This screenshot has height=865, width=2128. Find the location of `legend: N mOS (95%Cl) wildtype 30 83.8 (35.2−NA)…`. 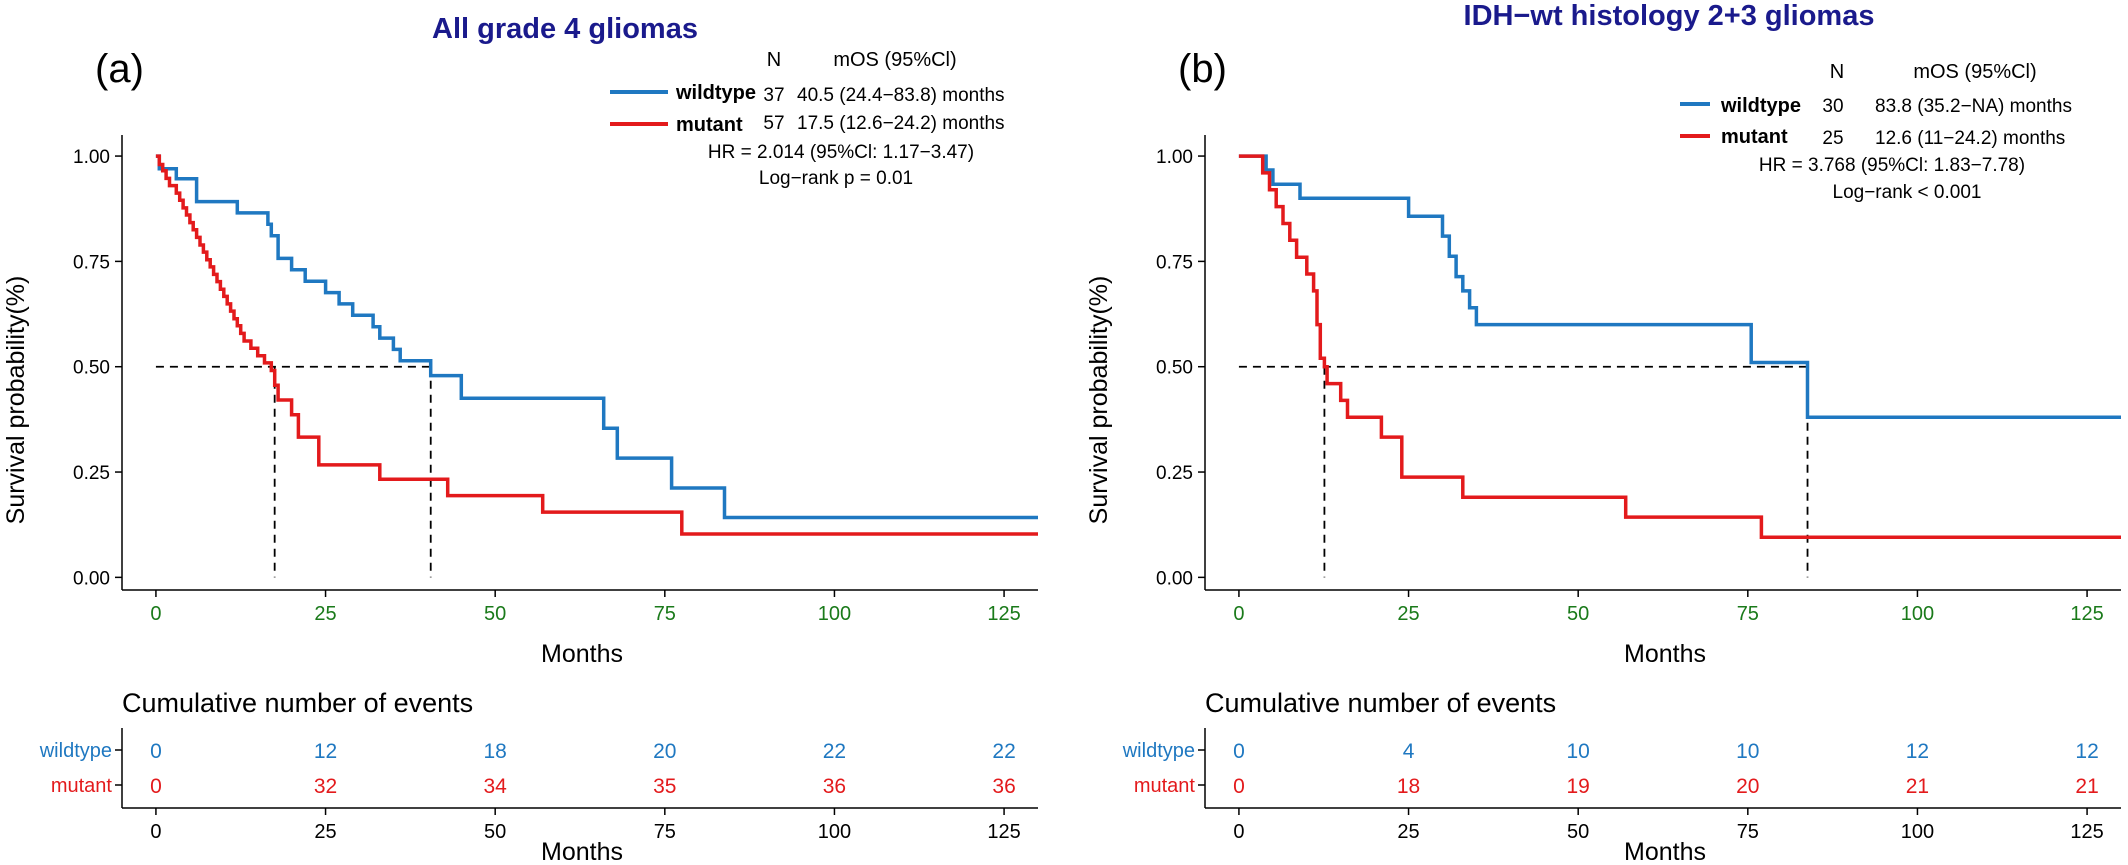

legend: N mOS (95%Cl) wildtype 30 83.8 (35.2−NA)… is located at coordinates (1876, 132).